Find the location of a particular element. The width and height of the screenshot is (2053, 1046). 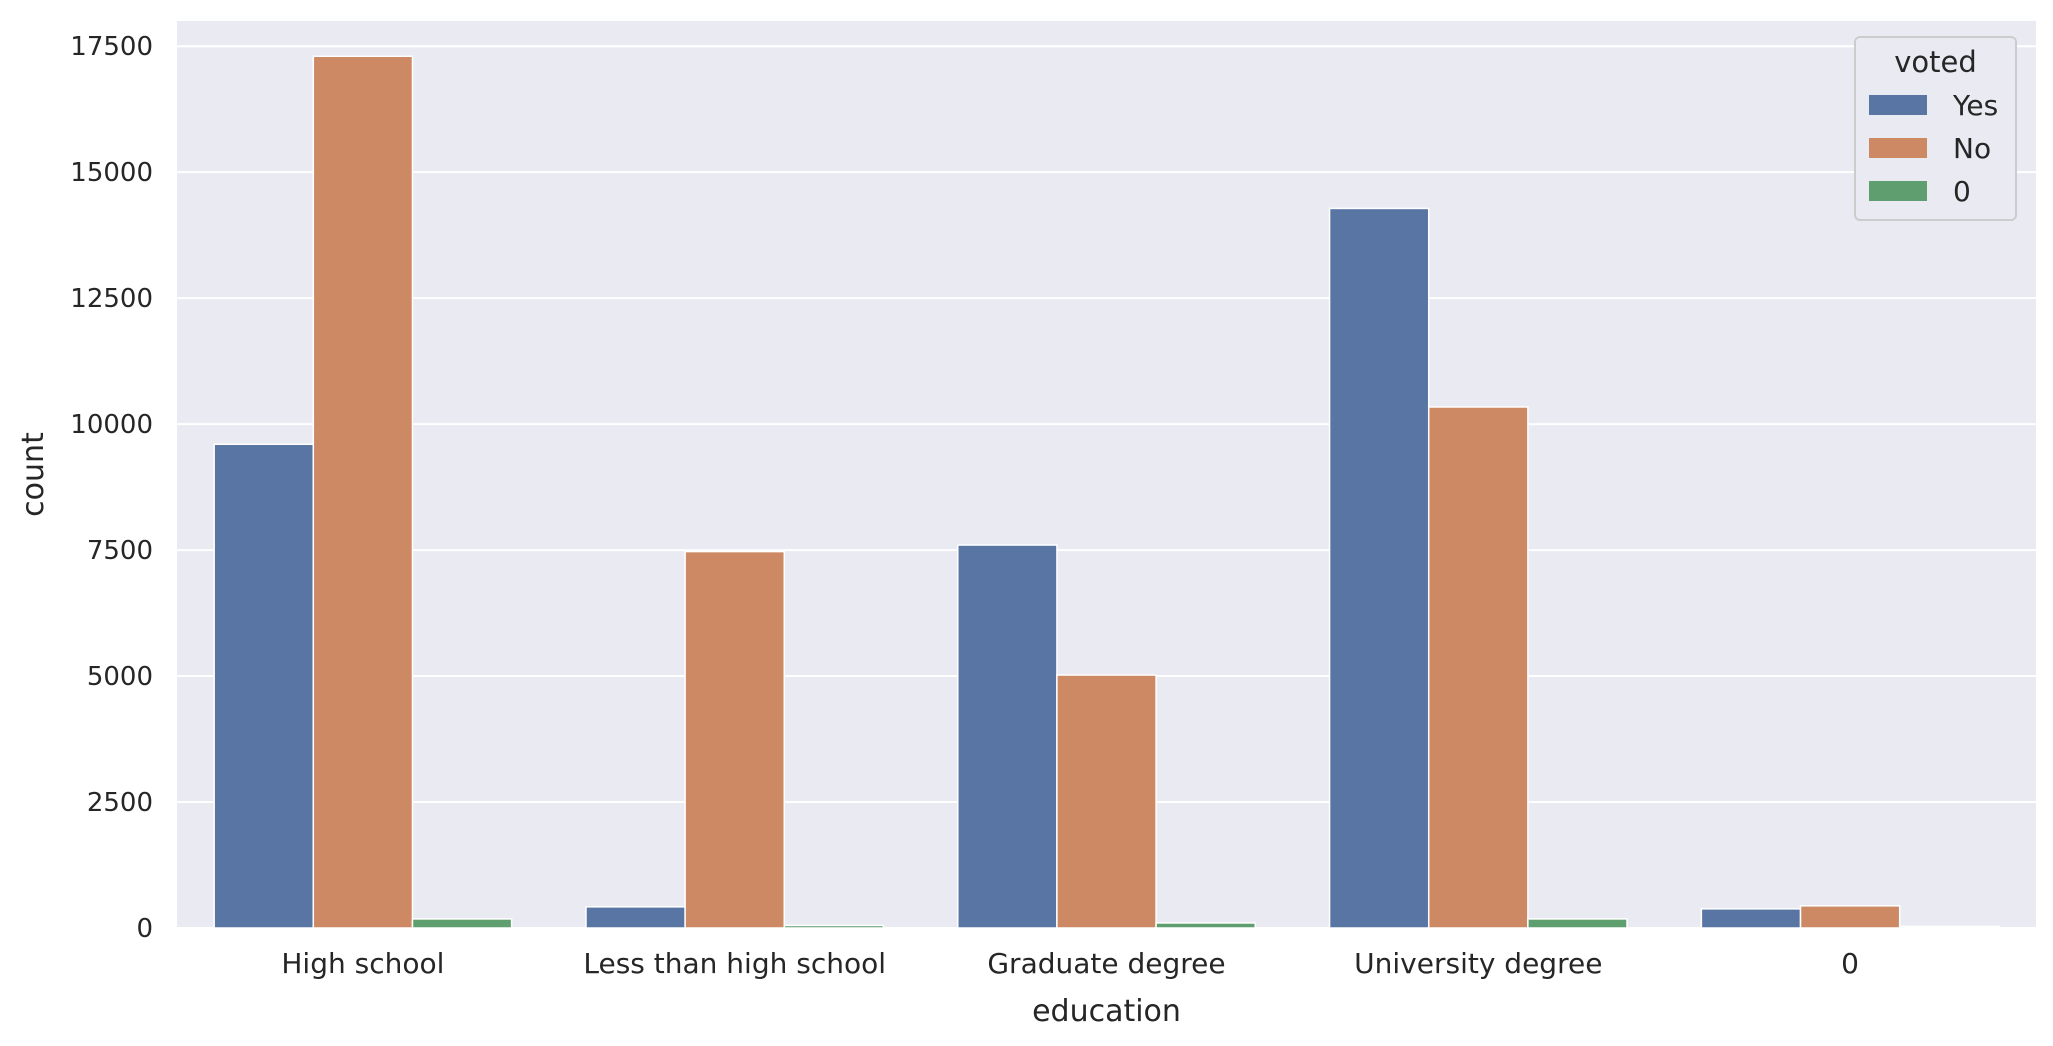

legend-label: No is located at coordinates (1972, 148).